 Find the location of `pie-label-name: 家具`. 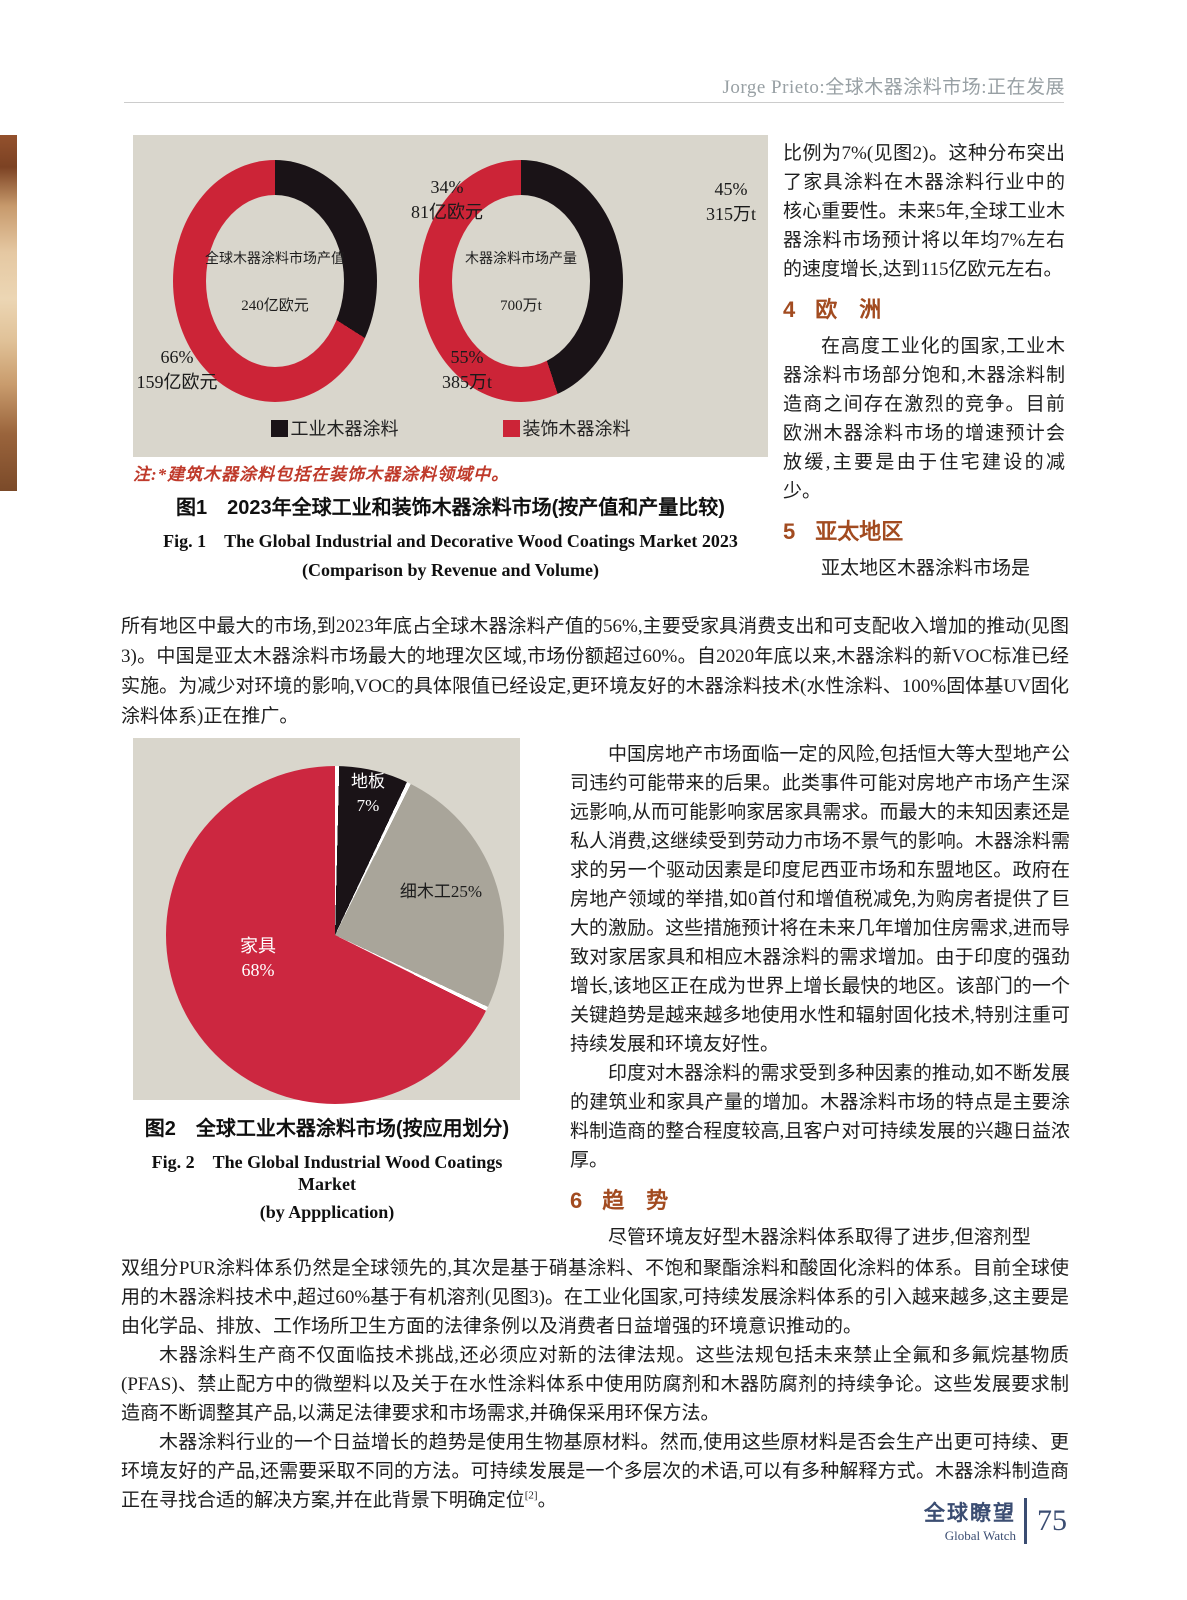

pie-label-name: 家具 is located at coordinates (258, 946).